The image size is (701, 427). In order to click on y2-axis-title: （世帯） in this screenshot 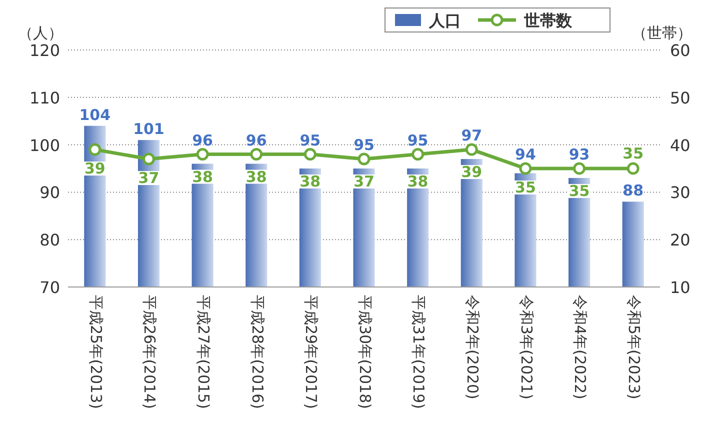, I will do `click(662, 33)`.